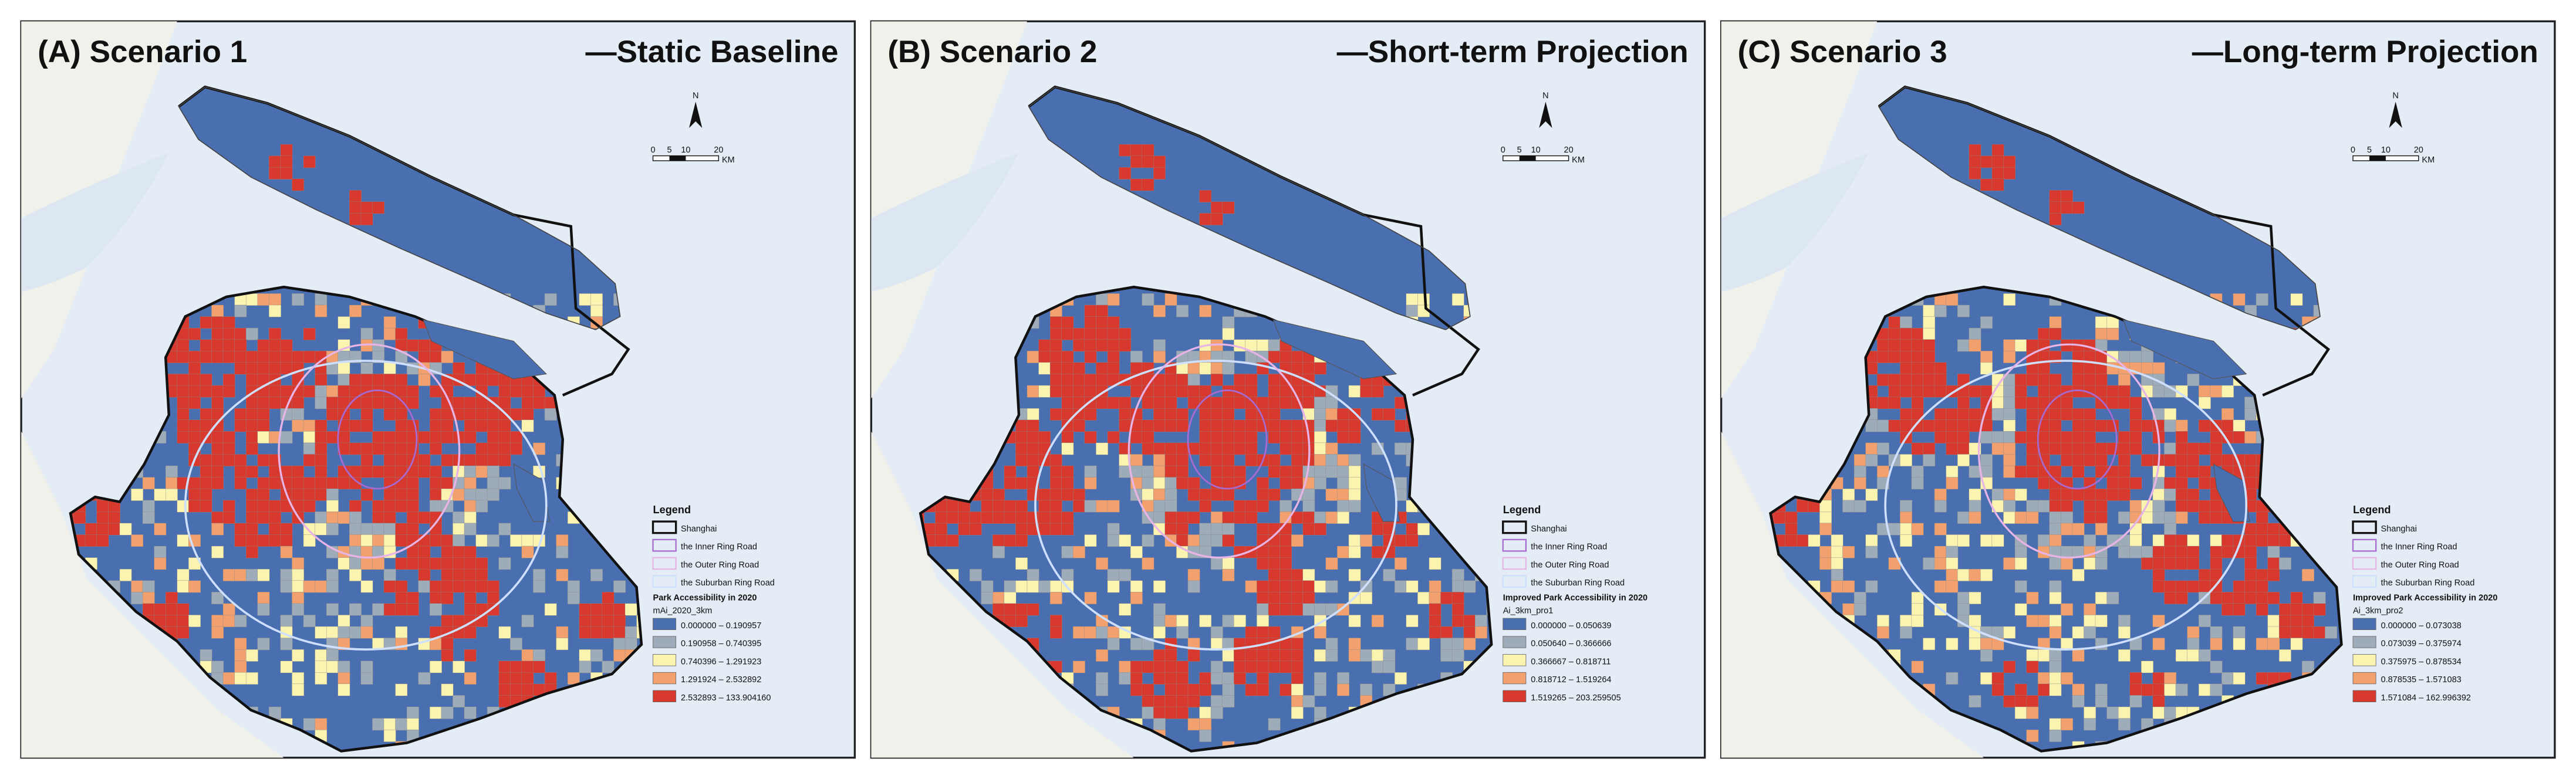 The width and height of the screenshot is (2576, 779). Describe the element at coordinates (2419, 547) in the screenshot. I see `legend-item: the Inner Ring Road` at that location.